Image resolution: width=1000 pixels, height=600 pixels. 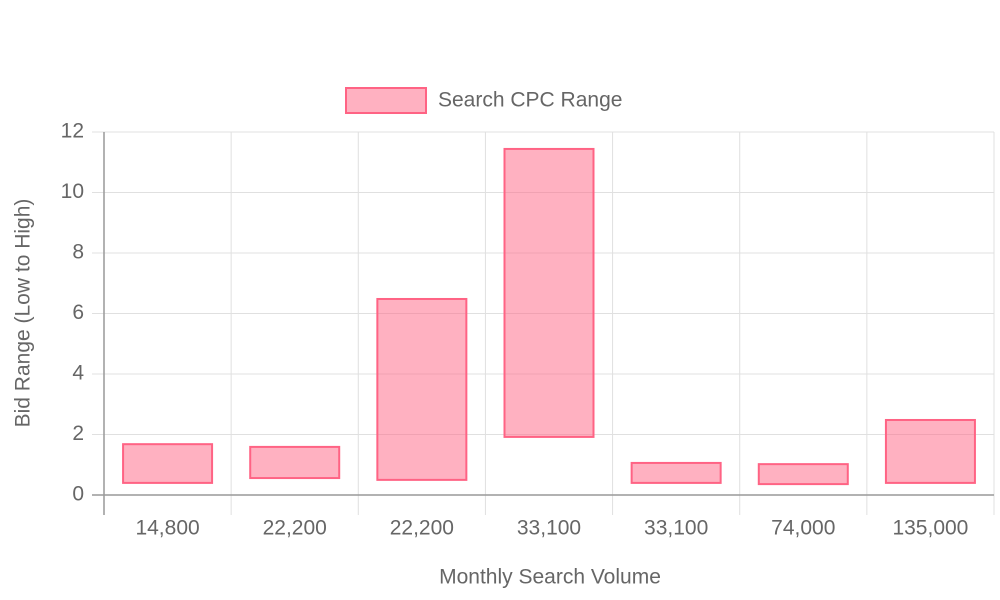 I want to click on y-tick-label: 12, so click(x=72, y=131).